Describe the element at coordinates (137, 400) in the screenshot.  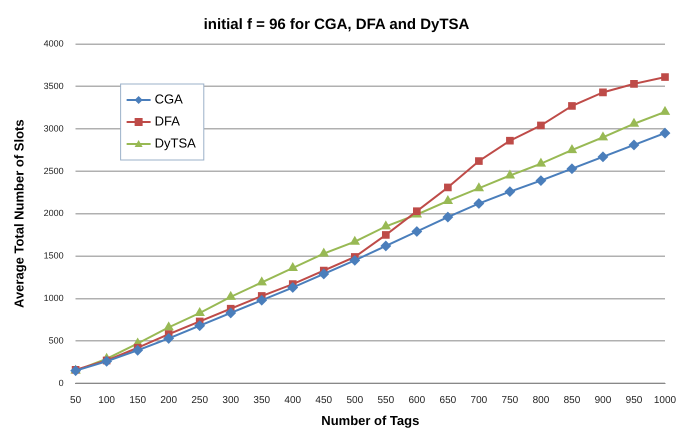
I see `x-tick-label: 150` at that location.